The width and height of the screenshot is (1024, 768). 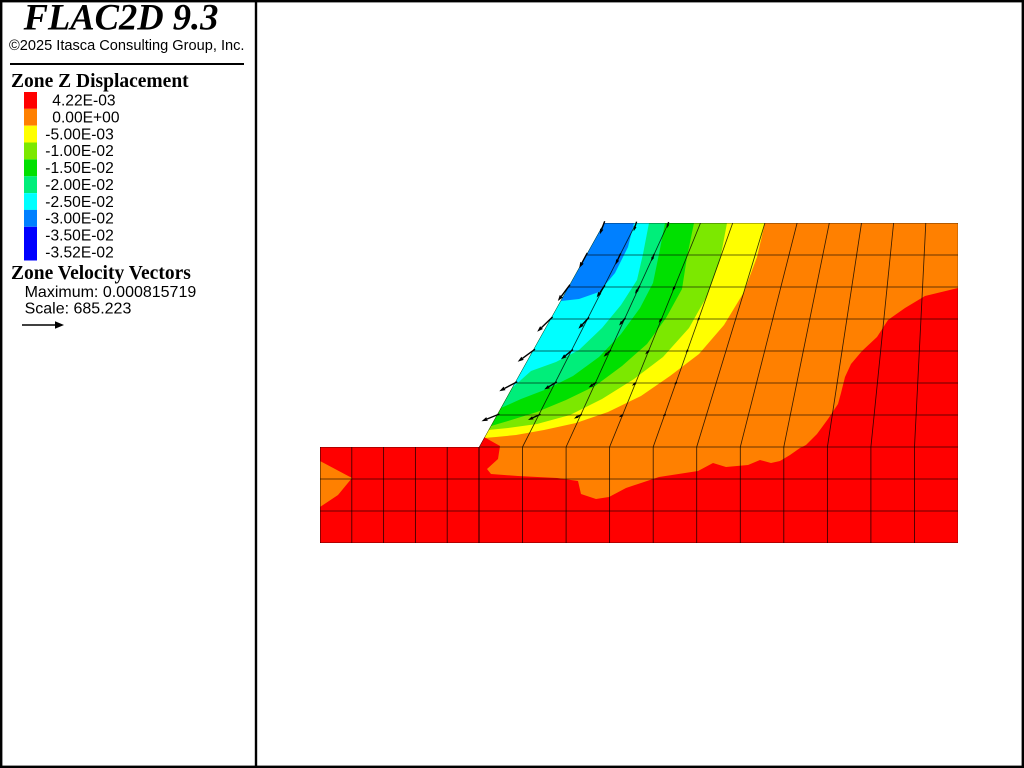 I want to click on svg-text:©2025 Itasca Consulting Group,: ©2025 Itasca Consulting Group, Inc., so click(x=126, y=46).